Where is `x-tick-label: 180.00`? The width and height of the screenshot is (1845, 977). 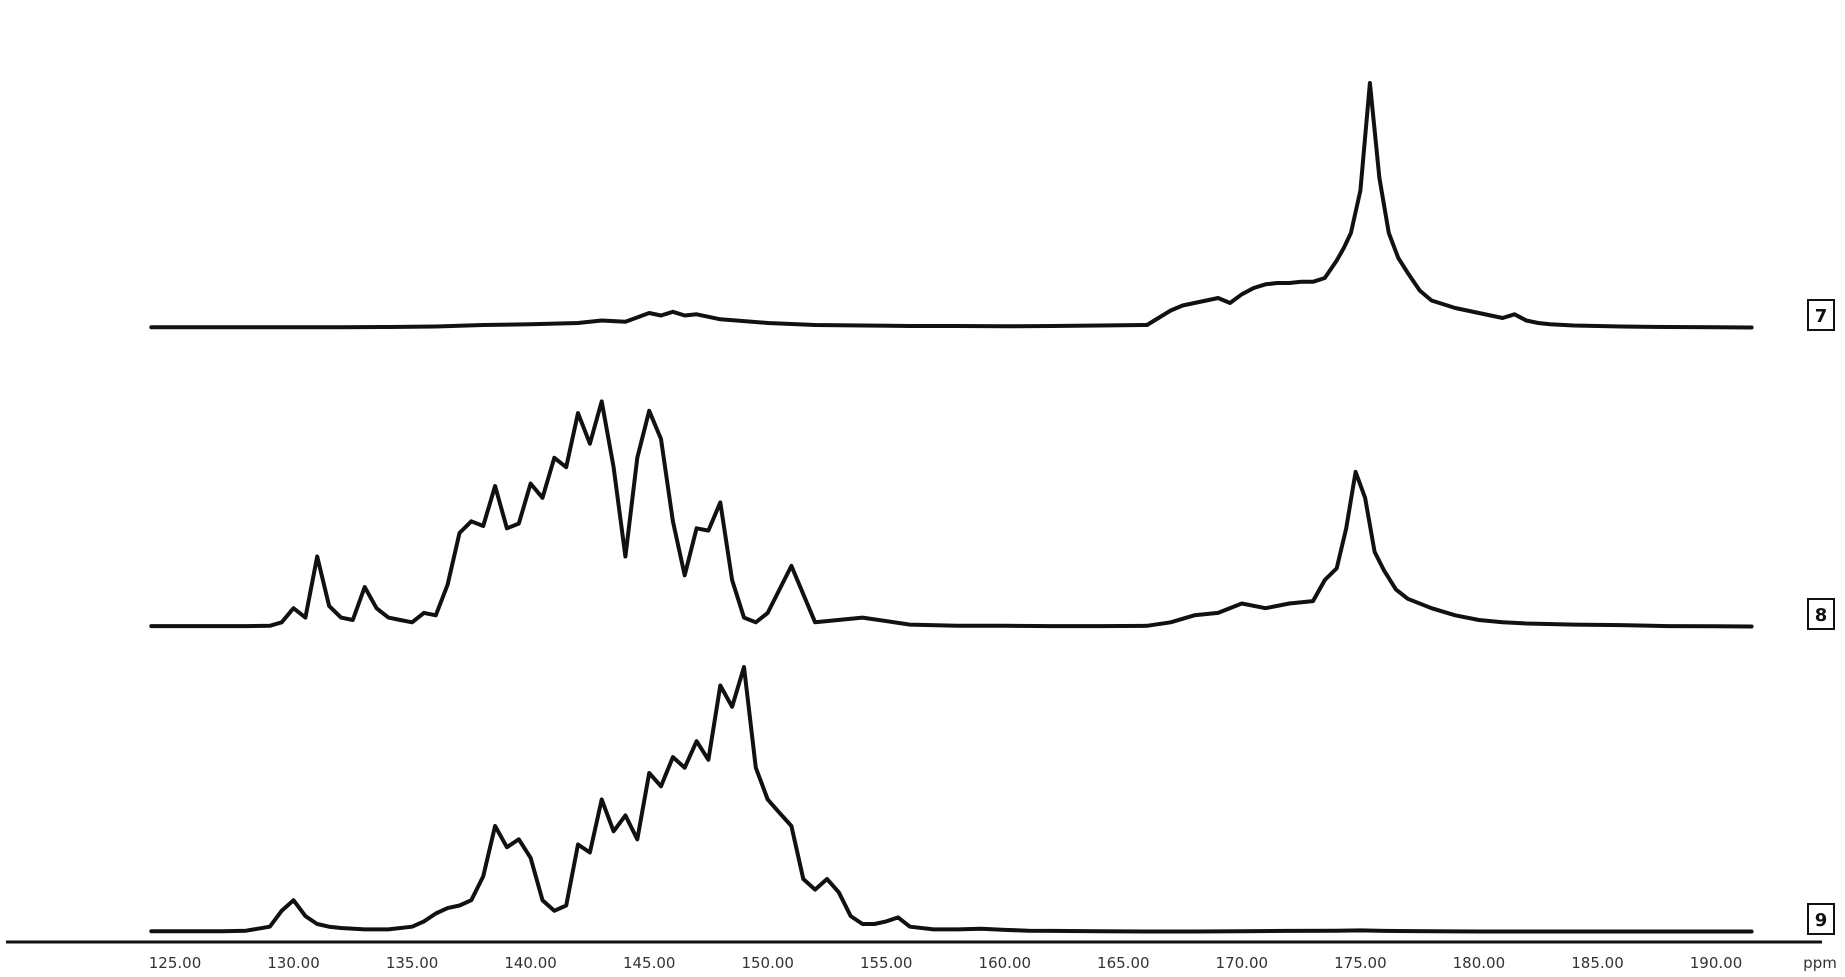
x-tick-label: 180.00 is located at coordinates (1479, 963).